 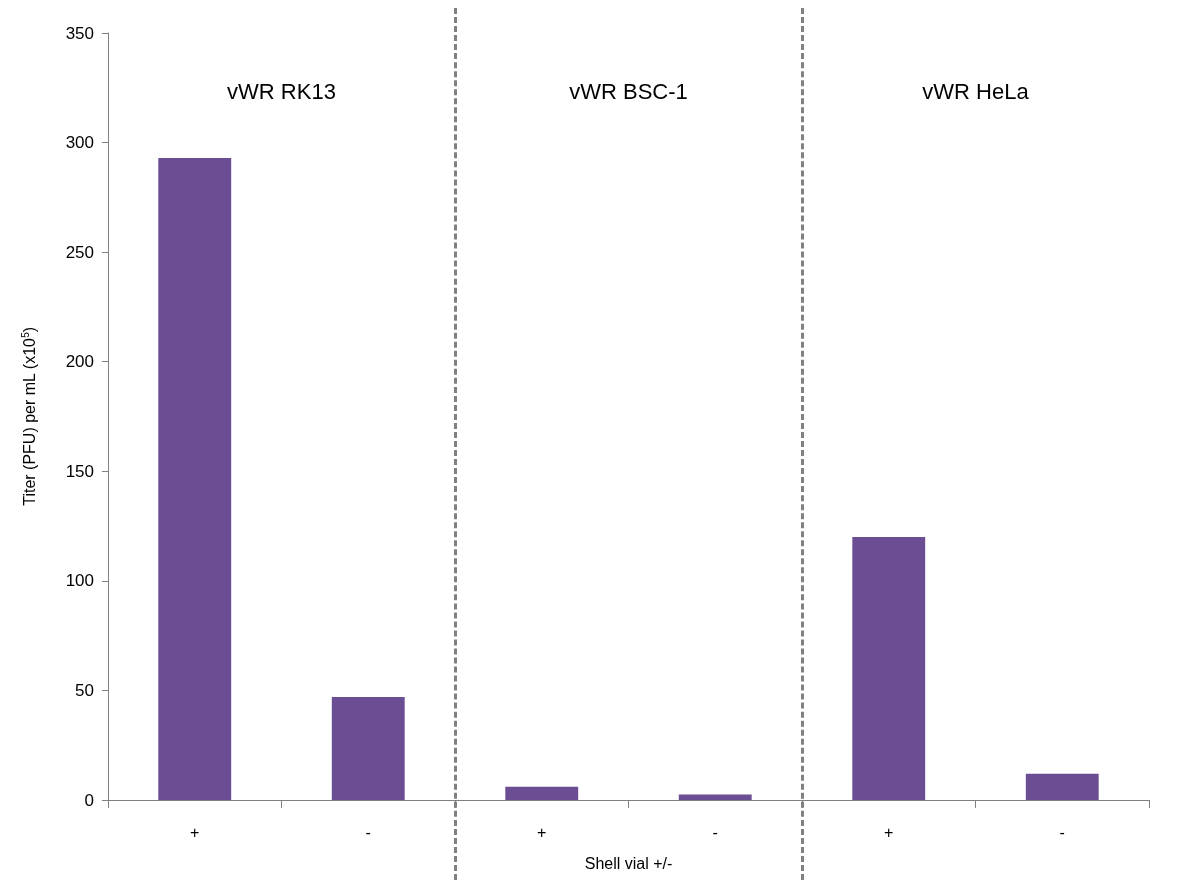 What do you see at coordinates (281, 91) in the screenshot?
I see `annotation: vWR RK13` at bounding box center [281, 91].